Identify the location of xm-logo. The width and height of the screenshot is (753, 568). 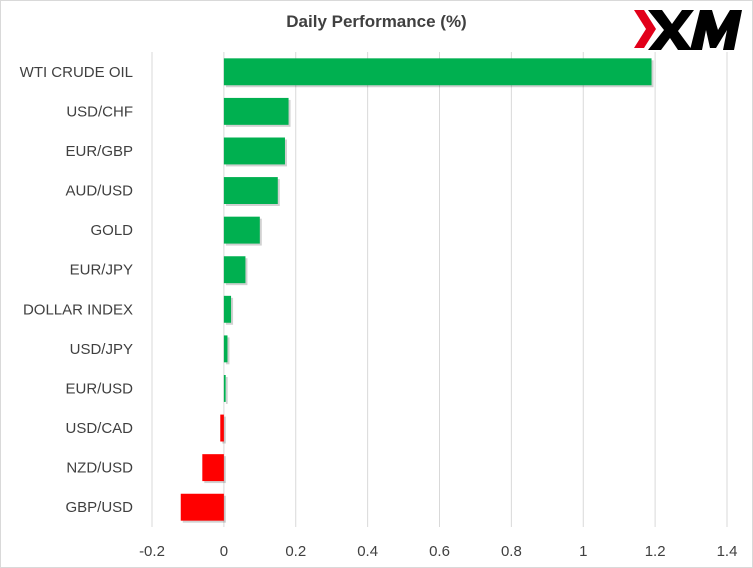
(688, 30).